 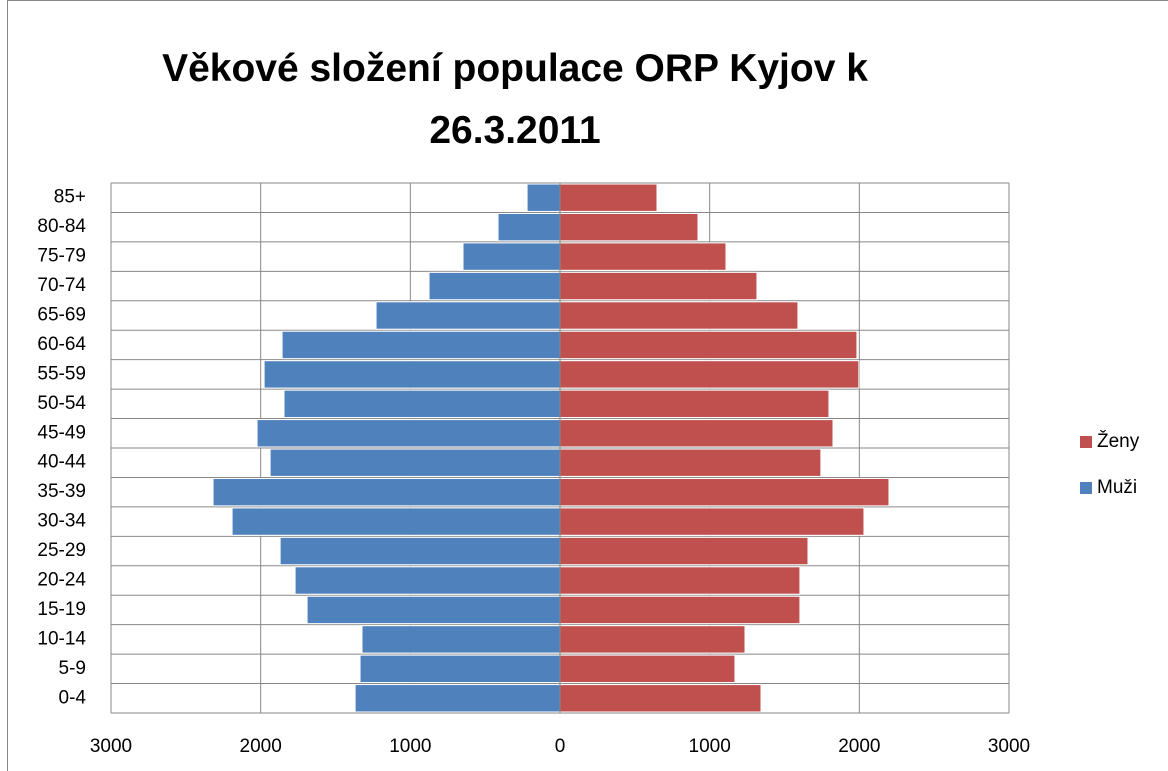 What do you see at coordinates (70, 197) in the screenshot?
I see `y-tick-label: 85+` at bounding box center [70, 197].